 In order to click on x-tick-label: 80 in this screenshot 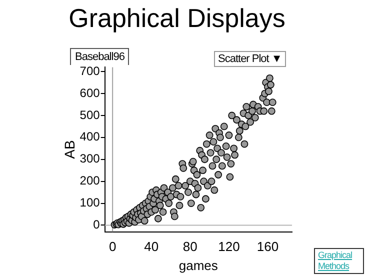, I will do `click(190, 246)`.